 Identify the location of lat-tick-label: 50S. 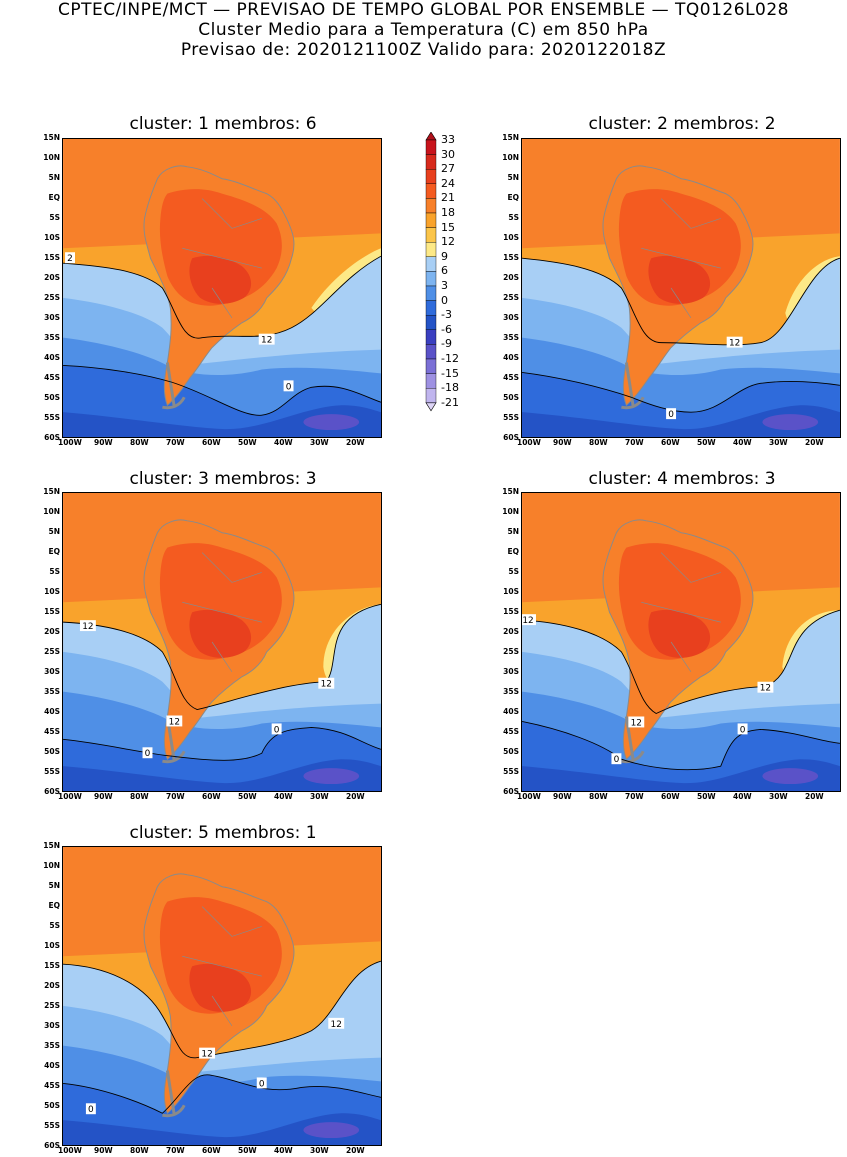
(511, 751).